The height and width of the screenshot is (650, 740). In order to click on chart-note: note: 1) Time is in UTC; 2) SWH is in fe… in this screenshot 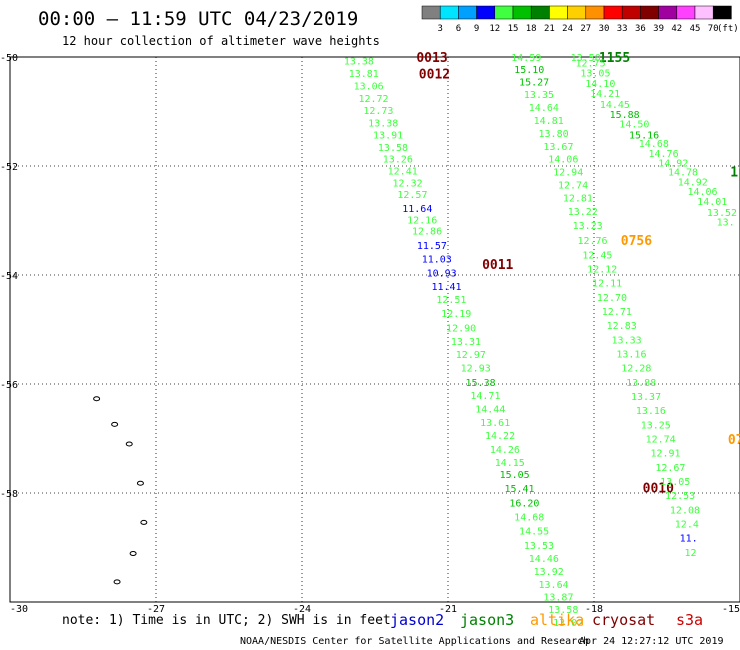, I will do `click(226, 620)`.